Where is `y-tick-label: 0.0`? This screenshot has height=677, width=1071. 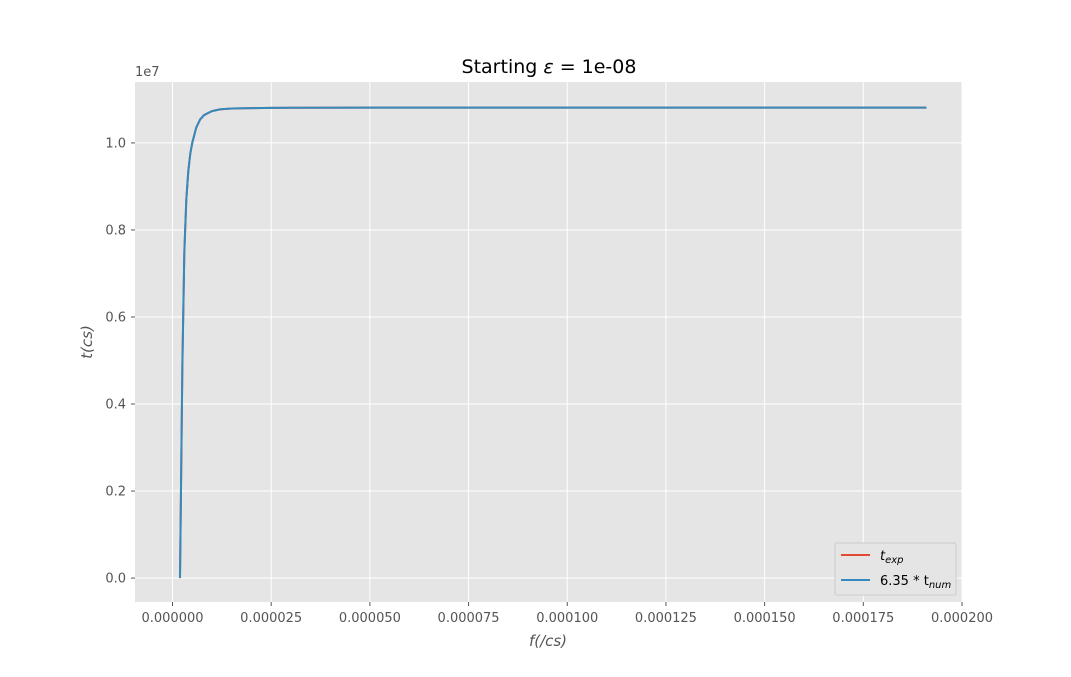 y-tick-label: 0.0 is located at coordinates (115, 579).